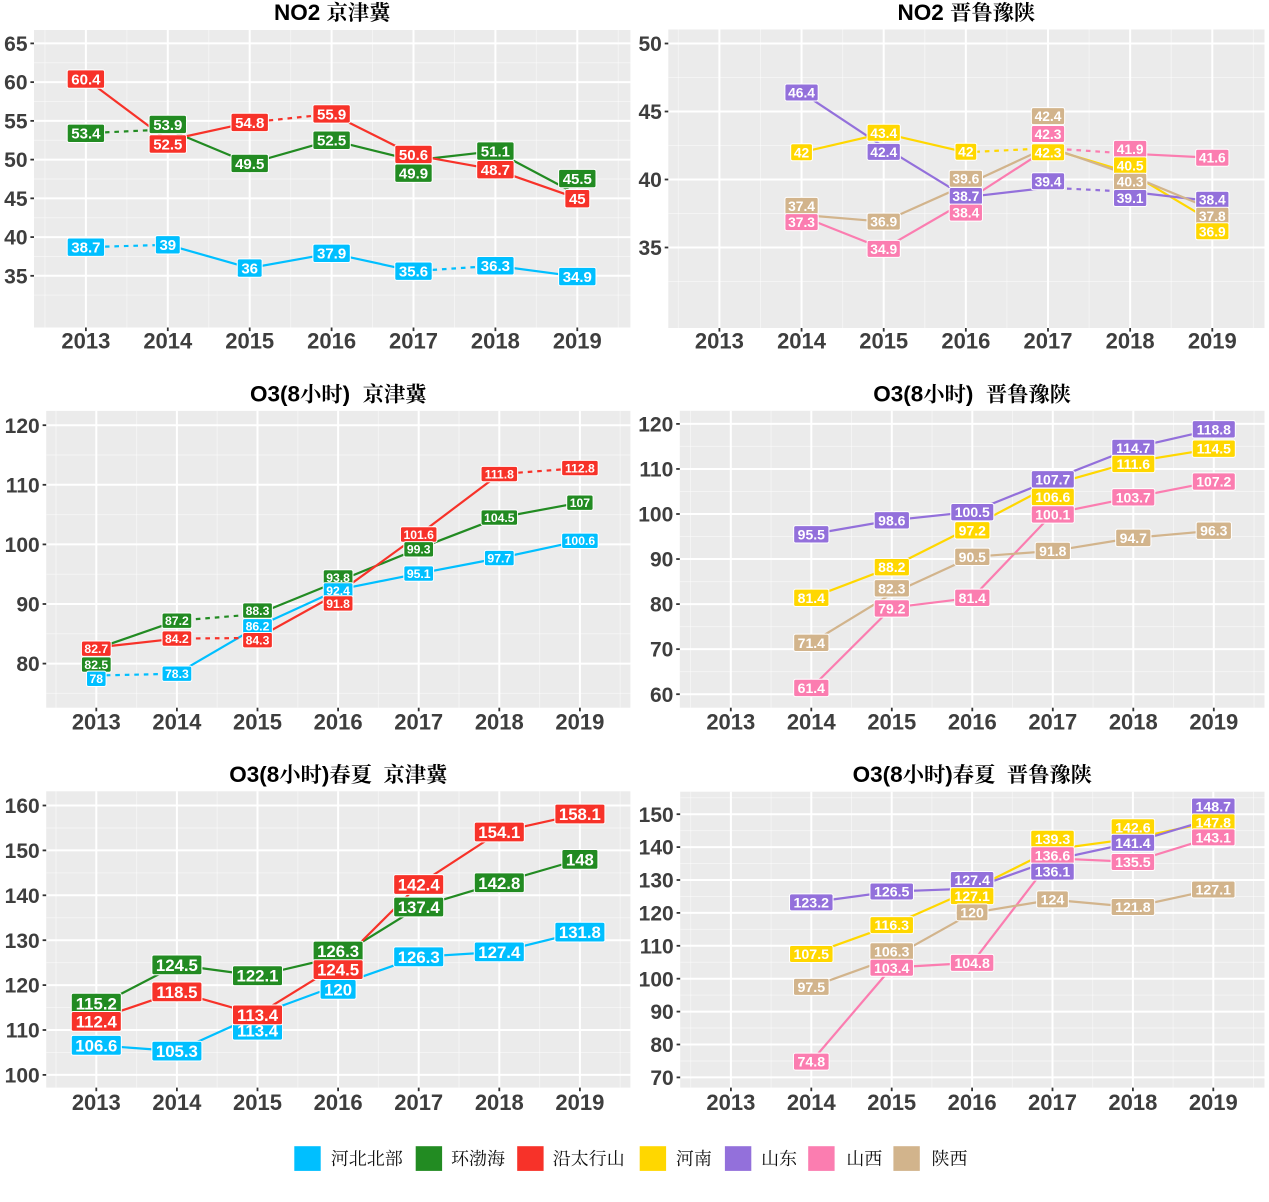 The image size is (1269, 1202). What do you see at coordinates (16, 121) in the screenshot?
I see `svg-text: 55` at bounding box center [16, 121].